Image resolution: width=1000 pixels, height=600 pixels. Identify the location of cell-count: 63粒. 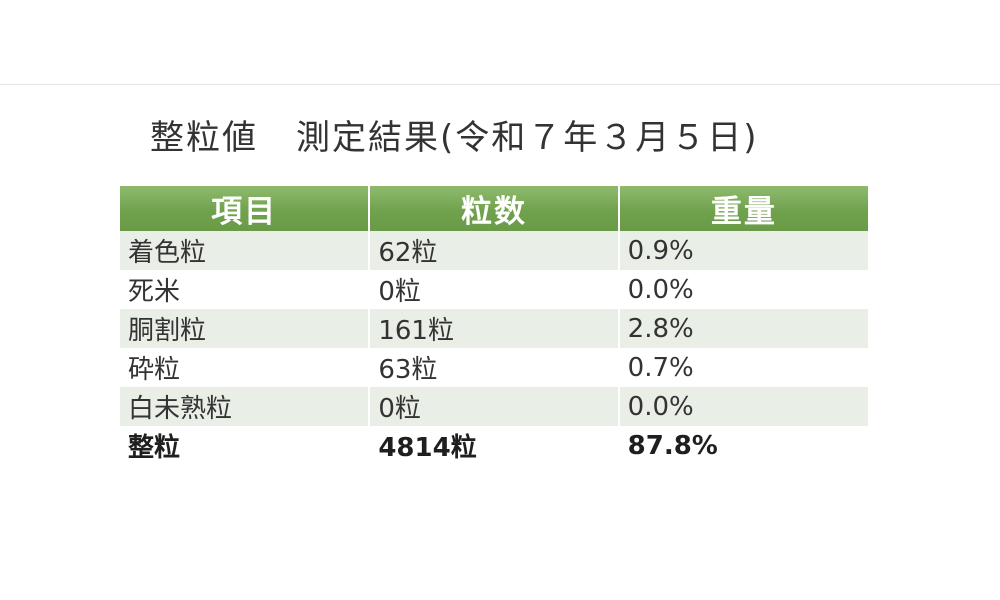
(494, 367).